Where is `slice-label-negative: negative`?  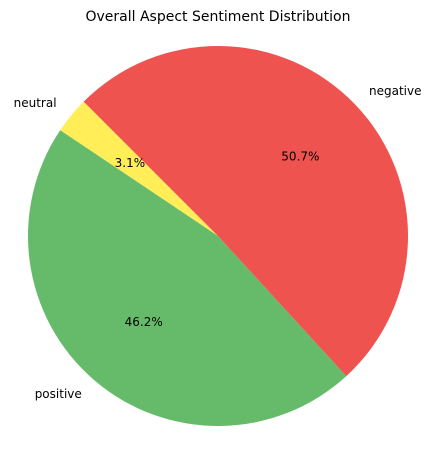 slice-label-negative: negative is located at coordinates (395, 91).